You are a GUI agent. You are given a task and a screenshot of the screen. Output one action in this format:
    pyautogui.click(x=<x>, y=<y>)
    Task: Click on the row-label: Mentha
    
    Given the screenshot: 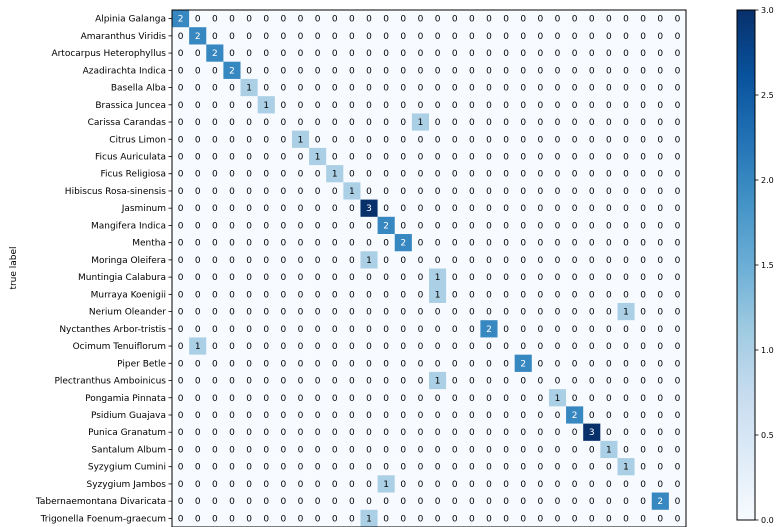 What is the action you would take?
    pyautogui.click(x=149, y=244)
    